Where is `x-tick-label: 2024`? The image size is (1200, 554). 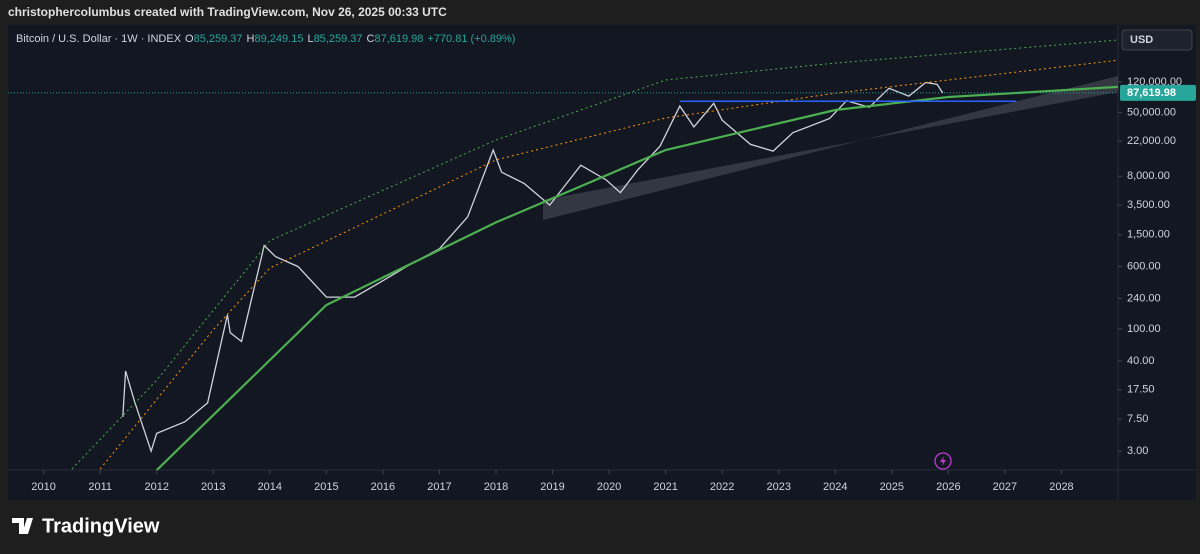 x-tick-label: 2024 is located at coordinates (835, 487).